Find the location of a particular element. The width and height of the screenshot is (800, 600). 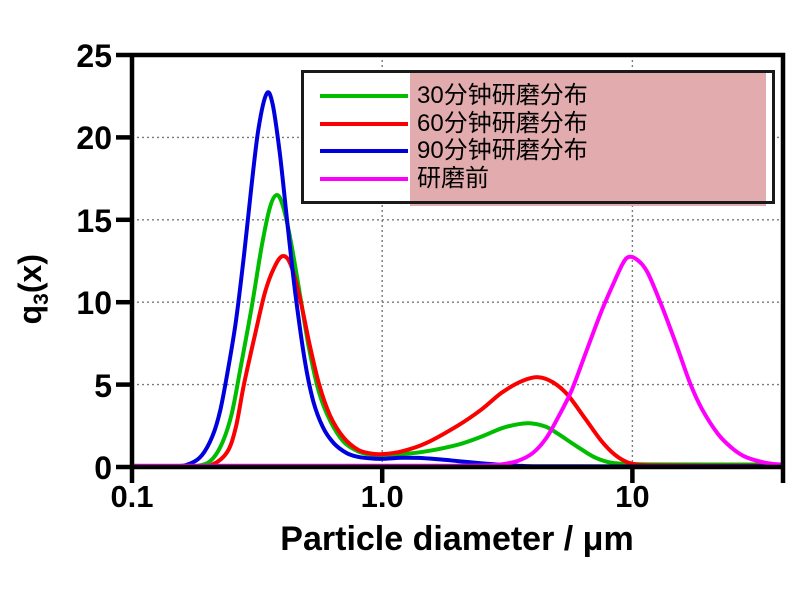

legend-item-label: 60分钟研磨分布 is located at coordinates (502, 123).